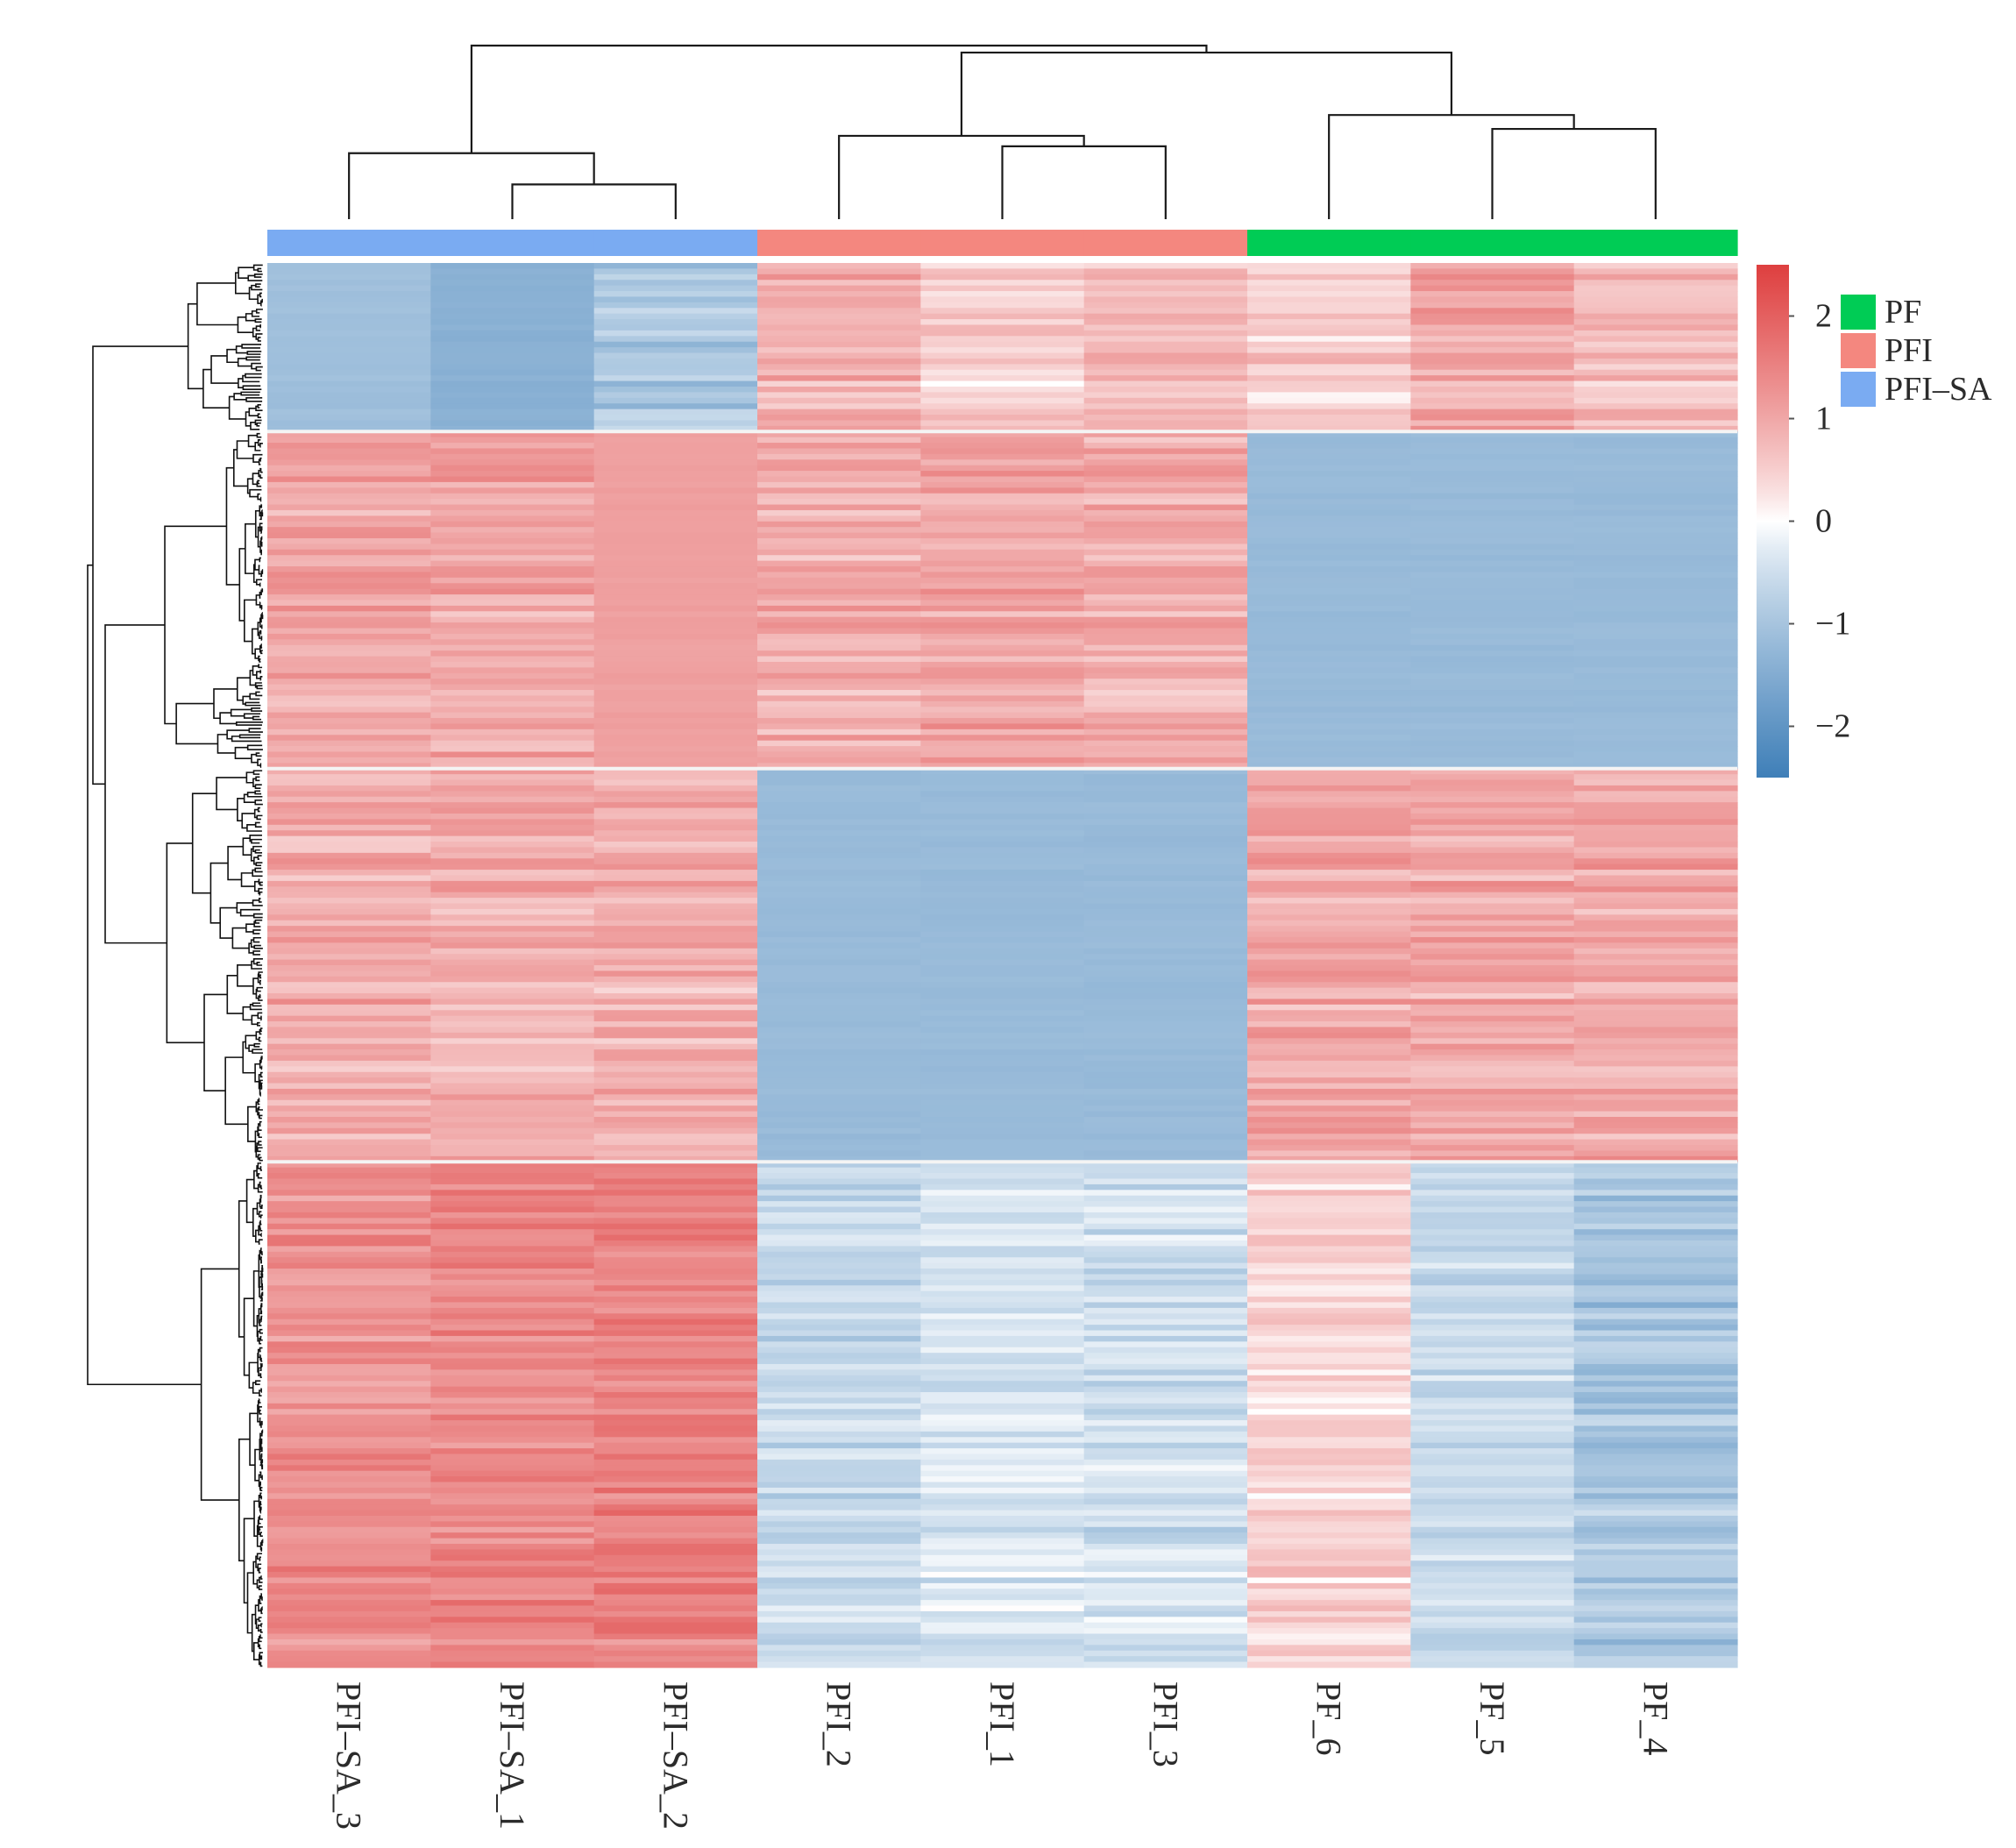 The image size is (2016, 1848). Describe the element at coordinates (512, 1756) in the screenshot. I see `column-label: PFI–SA_1` at that location.